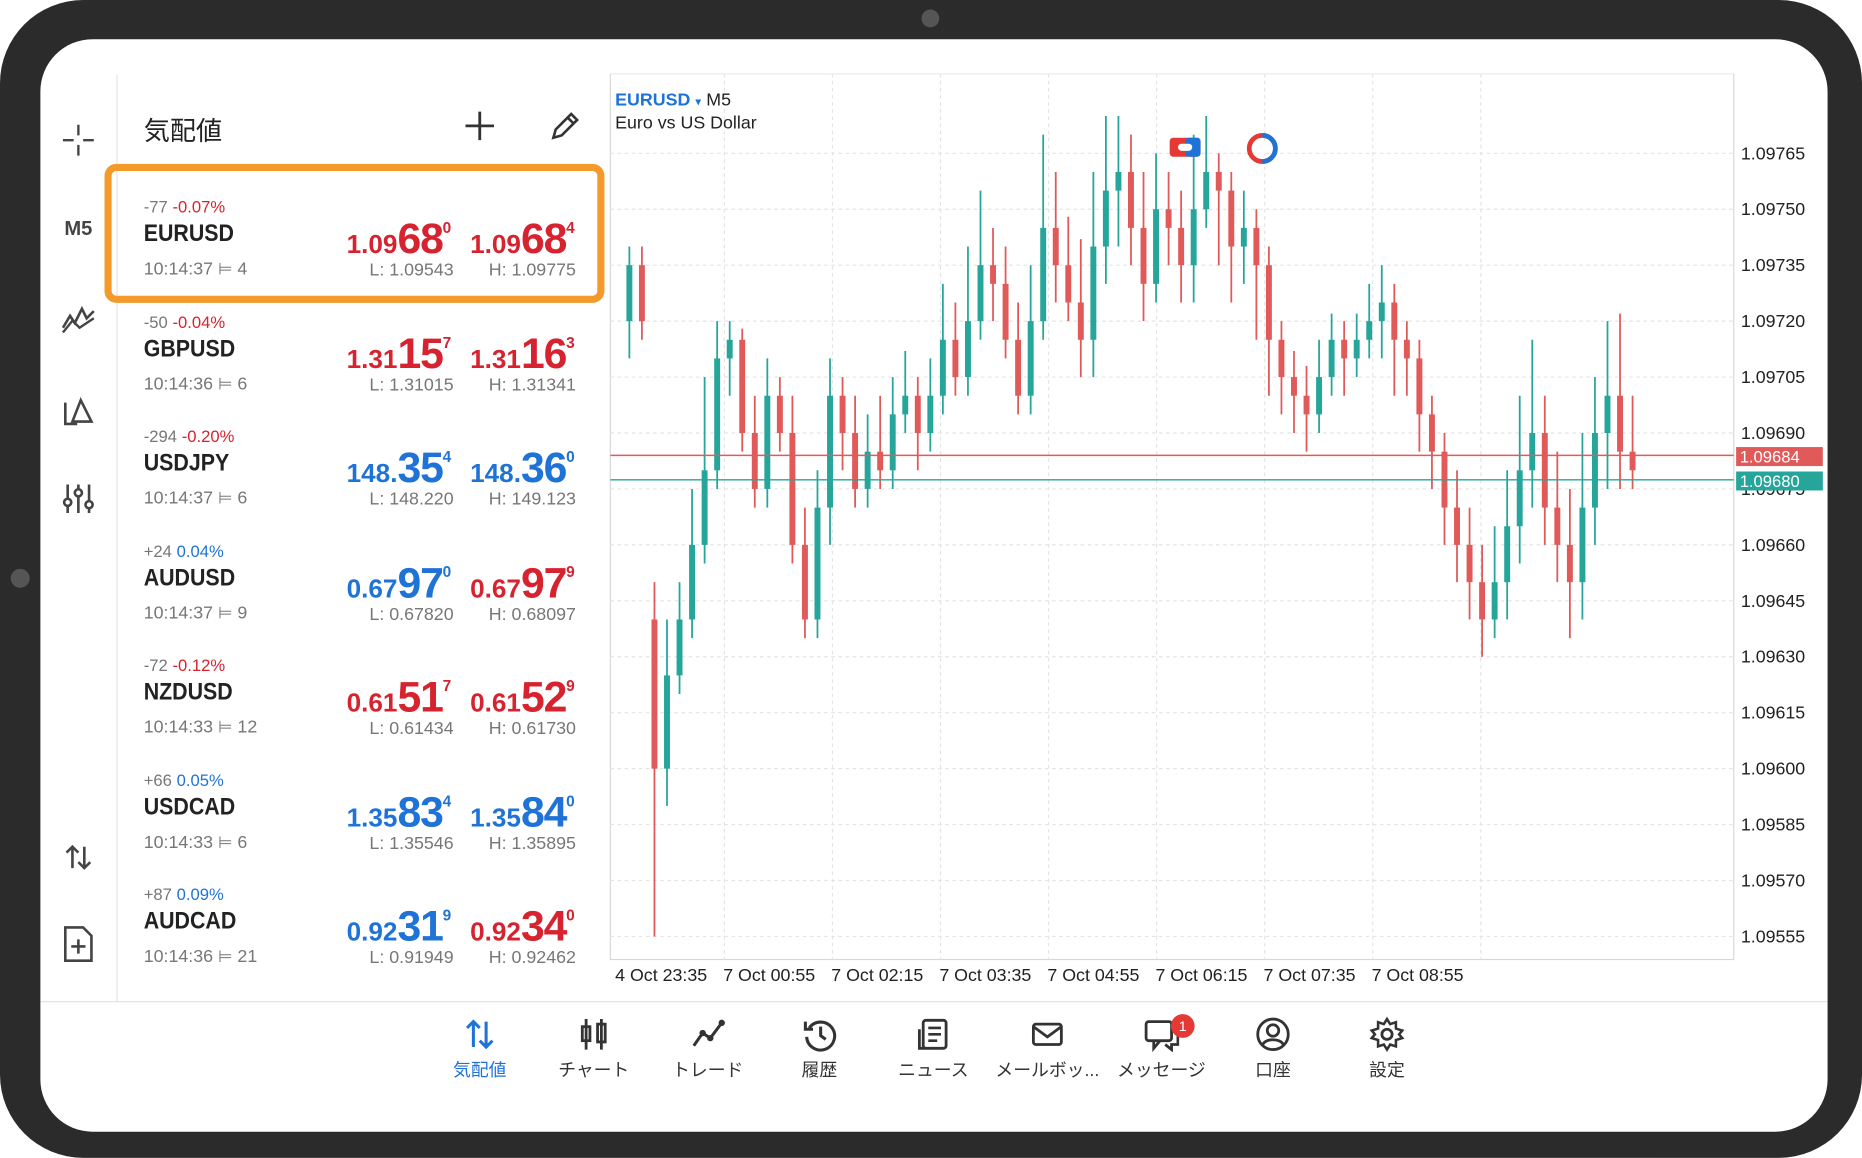 Image resolution: width=1862 pixels, height=1158 pixels. I want to click on timeframe-button: M5, so click(78, 228).